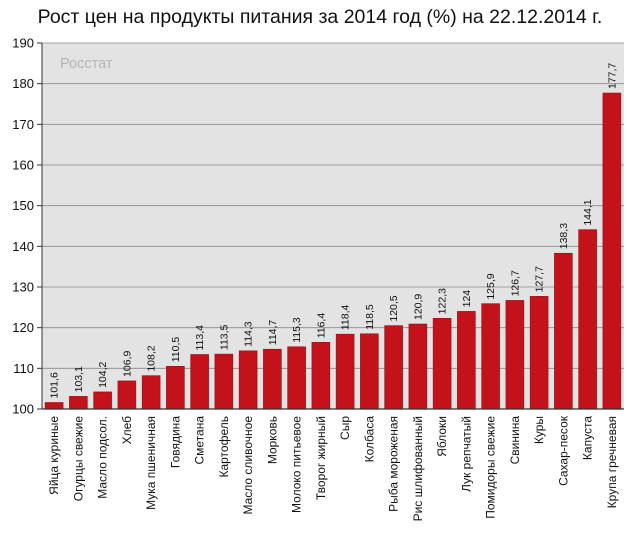 The width and height of the screenshot is (640, 542). Describe the element at coordinates (23, 246) in the screenshot. I see `y-tick-label: 140` at that location.